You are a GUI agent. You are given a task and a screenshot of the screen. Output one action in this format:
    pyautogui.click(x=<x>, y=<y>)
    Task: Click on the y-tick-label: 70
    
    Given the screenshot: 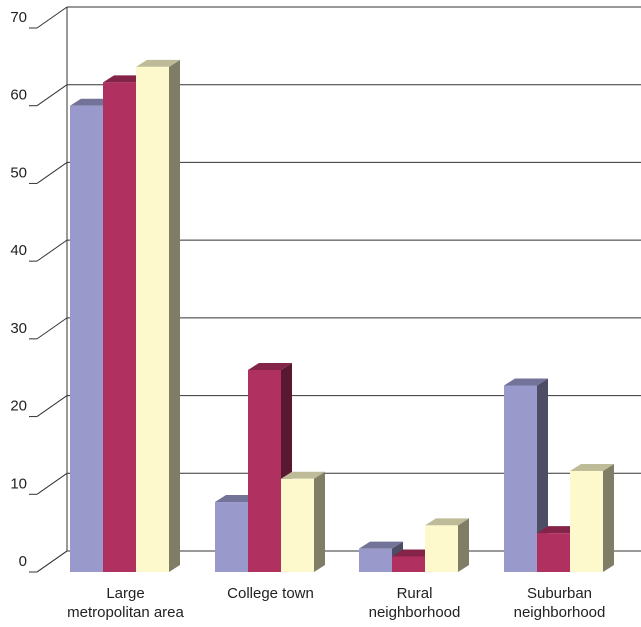 What is the action you would take?
    pyautogui.click(x=18, y=17)
    